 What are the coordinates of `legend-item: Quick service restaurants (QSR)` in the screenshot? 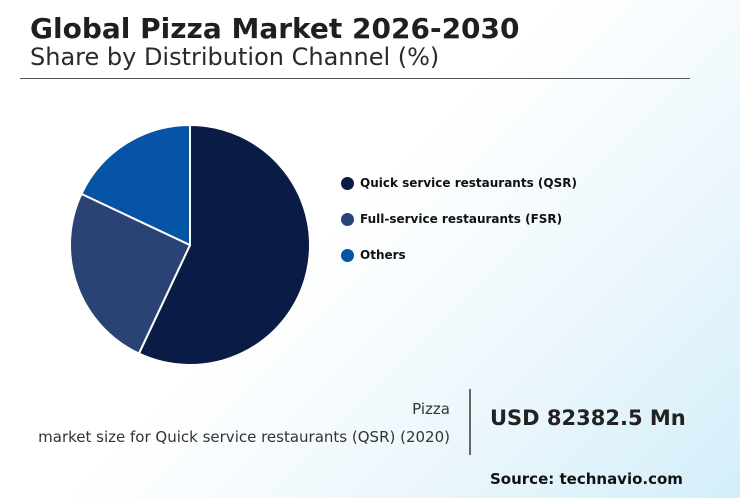 It's located at (459, 183).